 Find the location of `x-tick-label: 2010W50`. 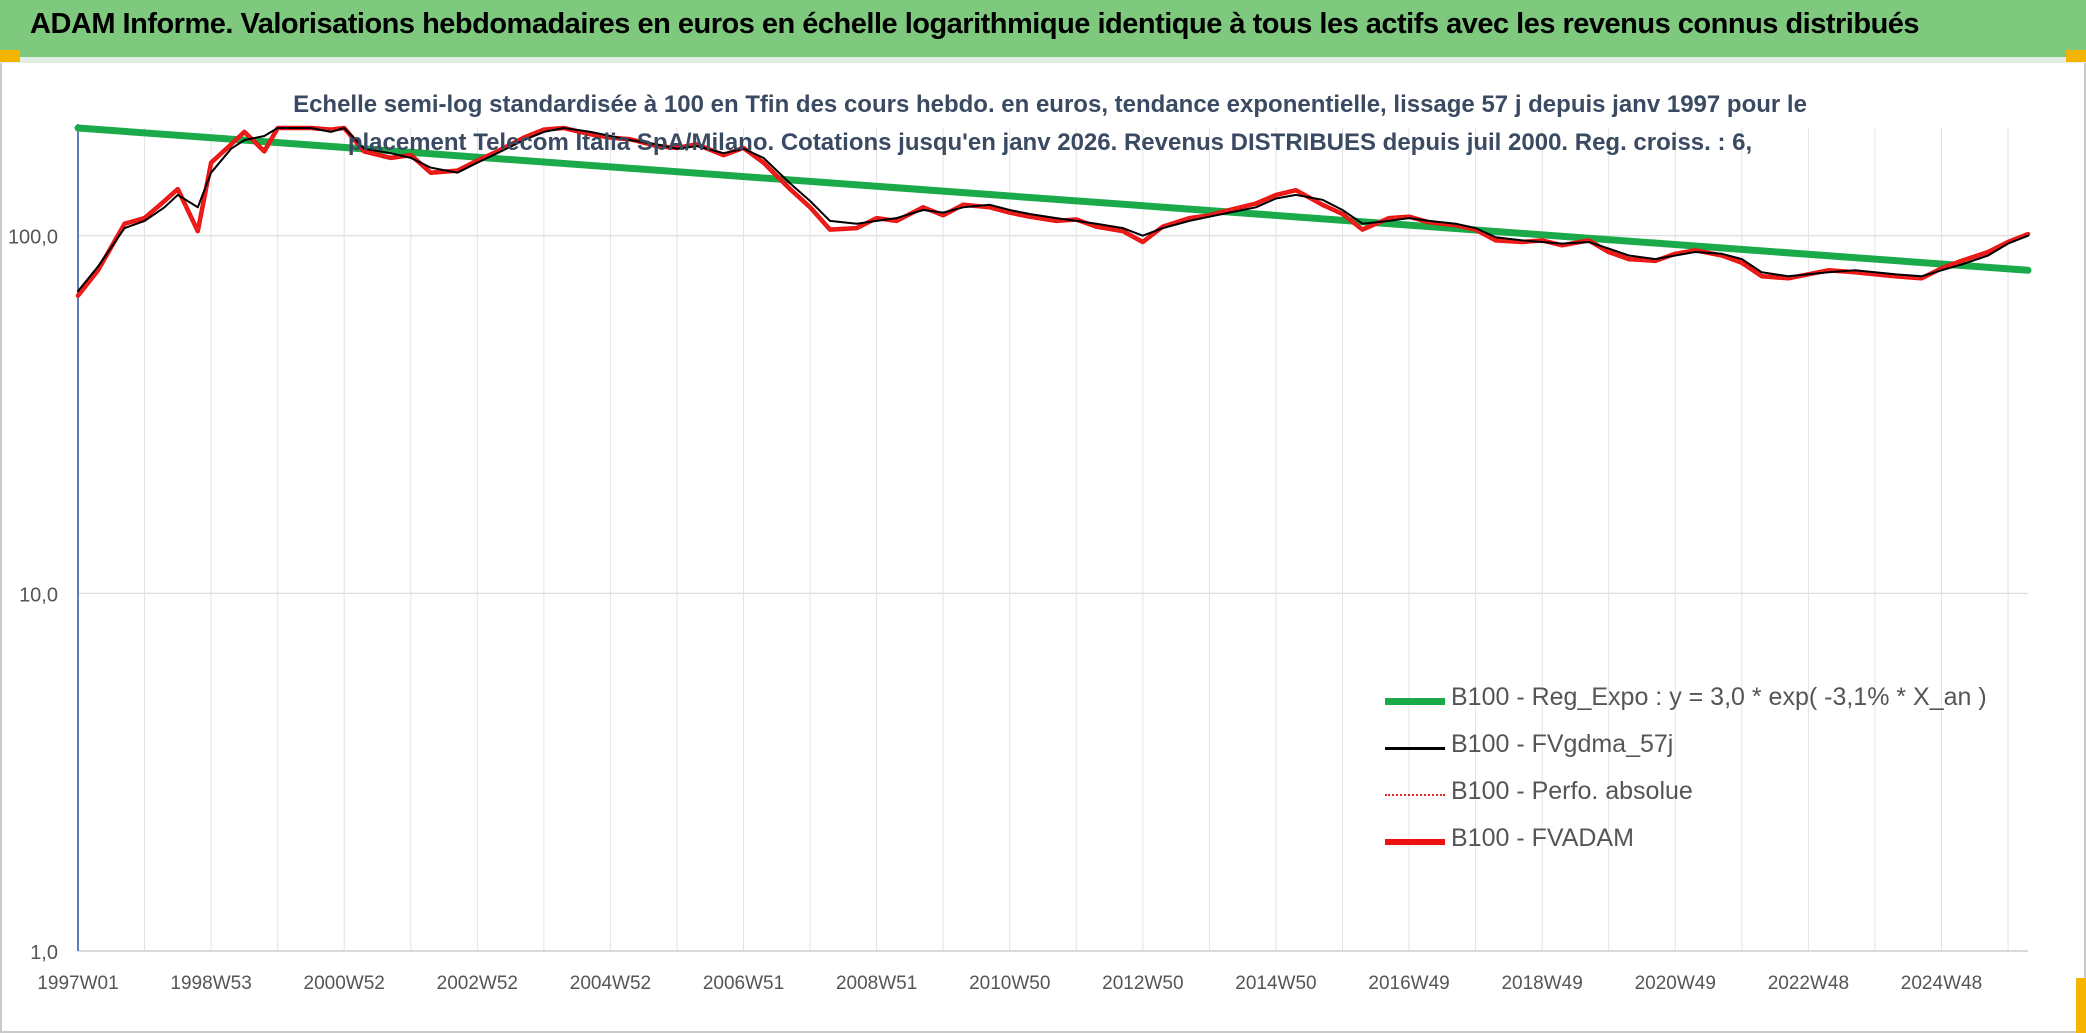

x-tick-label: 2010W50 is located at coordinates (1009, 983).